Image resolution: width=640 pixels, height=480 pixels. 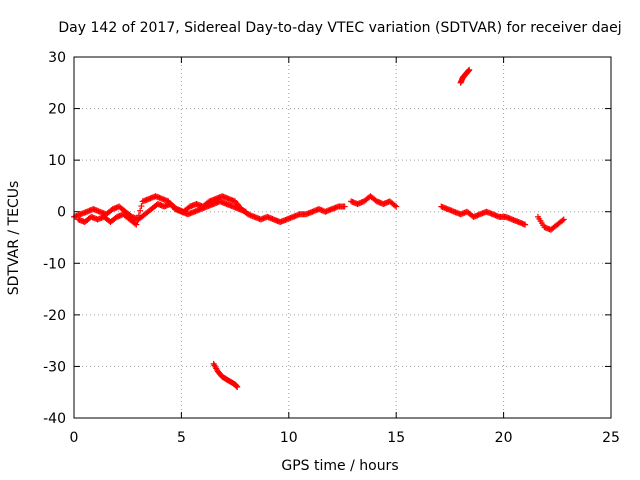 I want to click on y-tick-label: 30, so click(x=57, y=58).